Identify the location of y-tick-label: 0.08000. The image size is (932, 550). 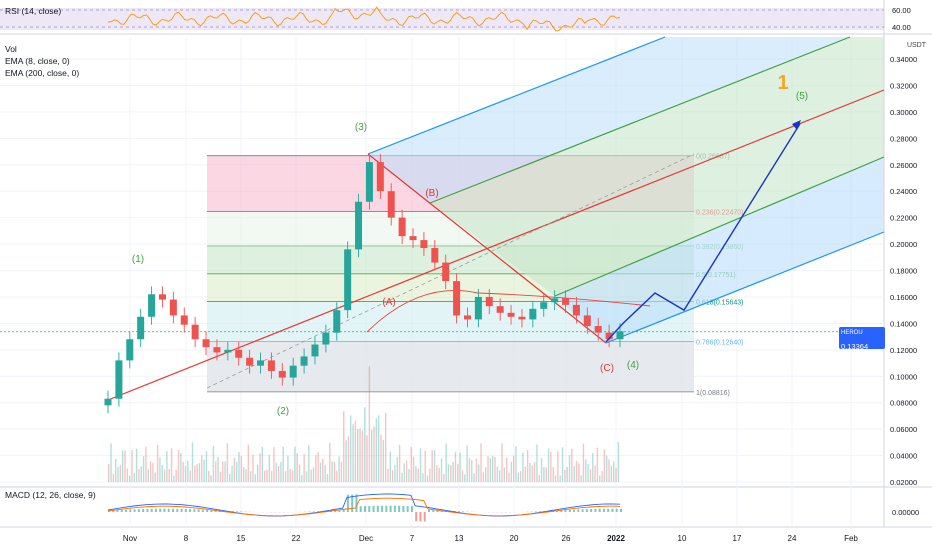
(903, 403).